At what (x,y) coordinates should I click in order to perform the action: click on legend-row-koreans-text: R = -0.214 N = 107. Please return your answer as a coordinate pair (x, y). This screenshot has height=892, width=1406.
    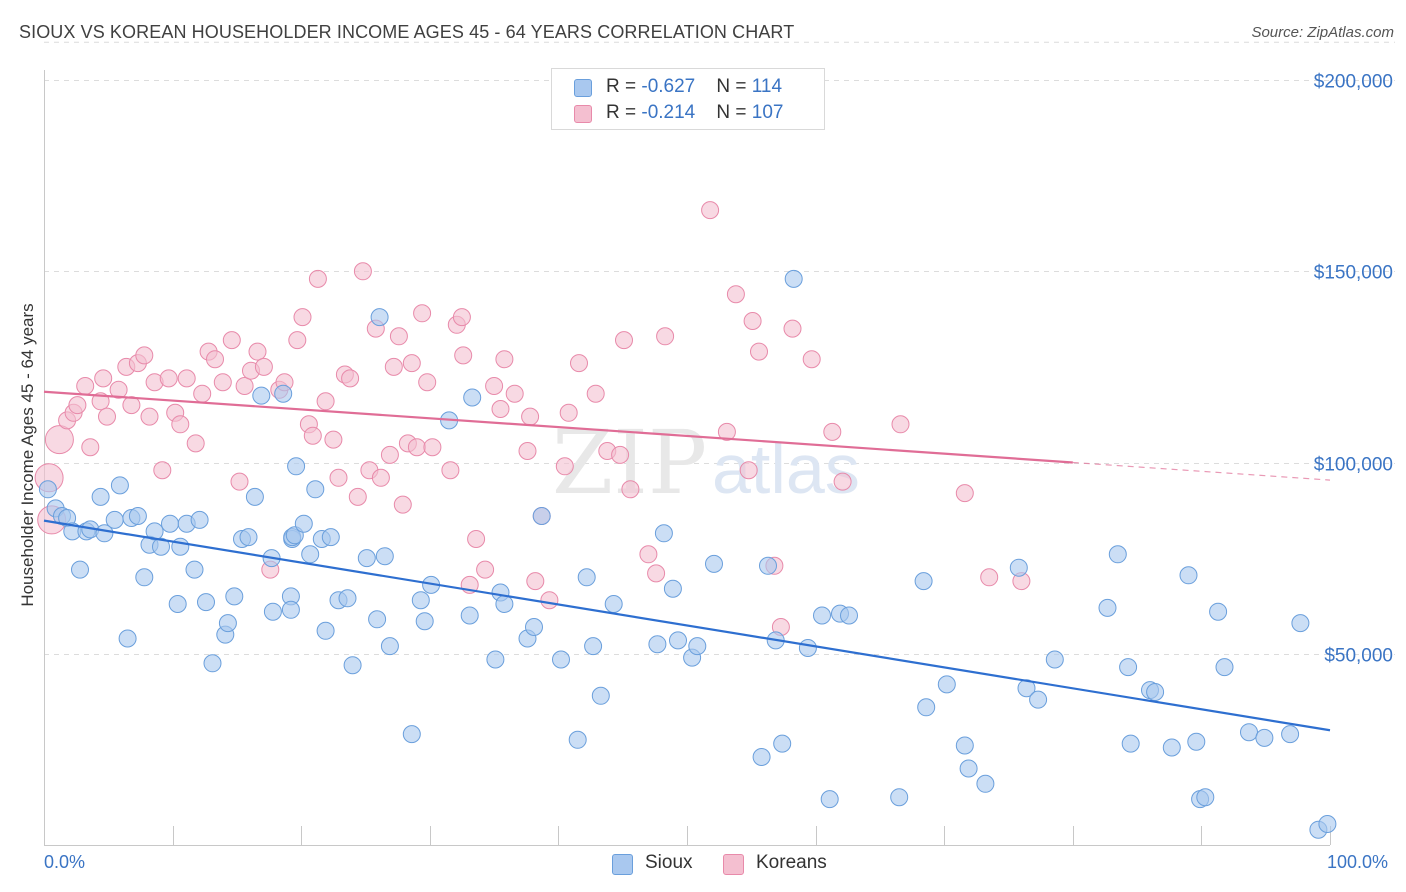
    Looking at the image, I should click on (694, 113).